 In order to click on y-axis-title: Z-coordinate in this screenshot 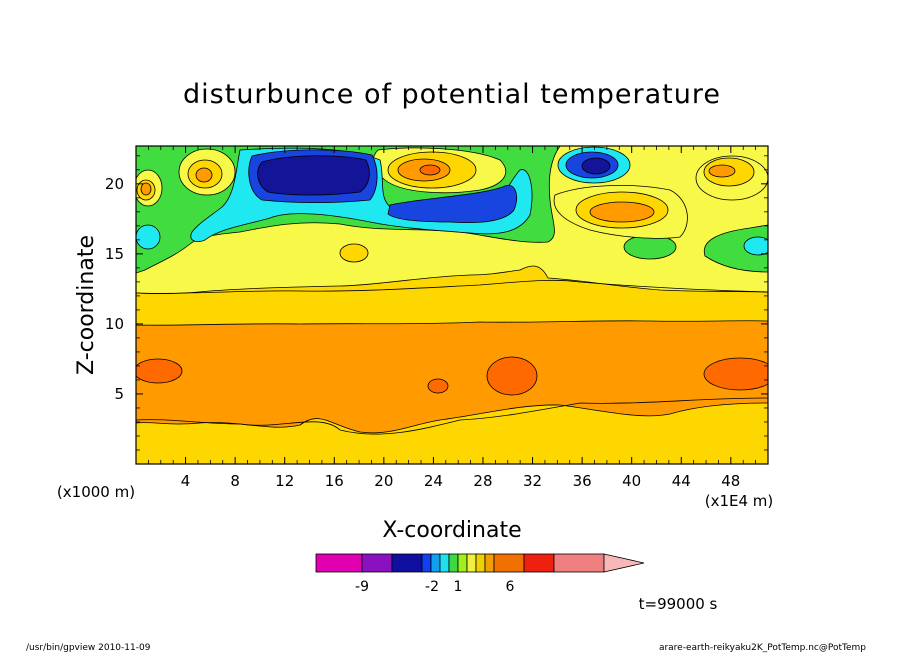, I will do `click(86, 305)`.